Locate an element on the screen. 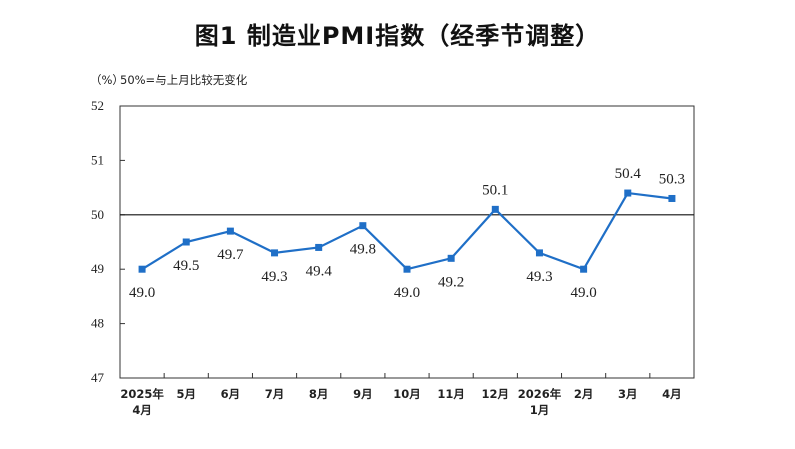 This screenshot has width=795, height=449. x-tick-label: 9月 is located at coordinates (363, 394).